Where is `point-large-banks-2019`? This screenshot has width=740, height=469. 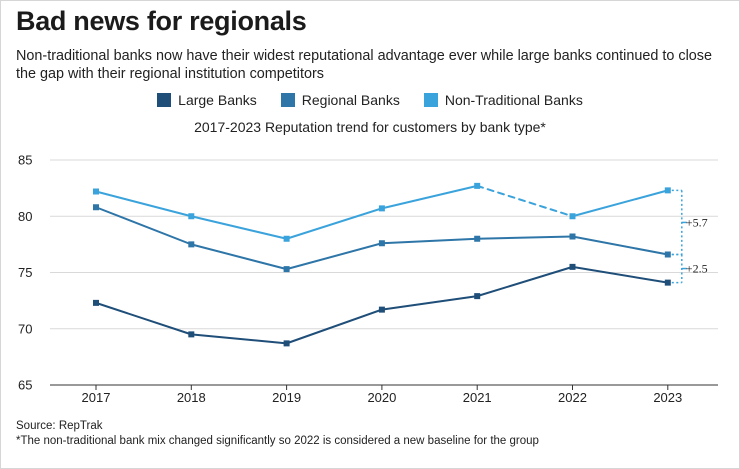
point-large-banks-2019 is located at coordinates (286, 343).